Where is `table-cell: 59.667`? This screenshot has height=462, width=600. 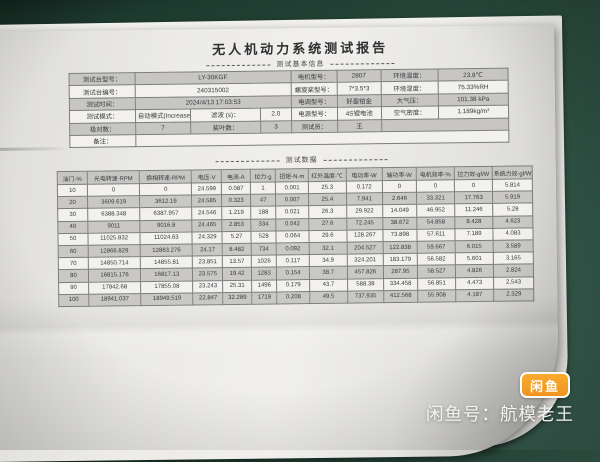 table-cell: 59.667 is located at coordinates (436, 247).